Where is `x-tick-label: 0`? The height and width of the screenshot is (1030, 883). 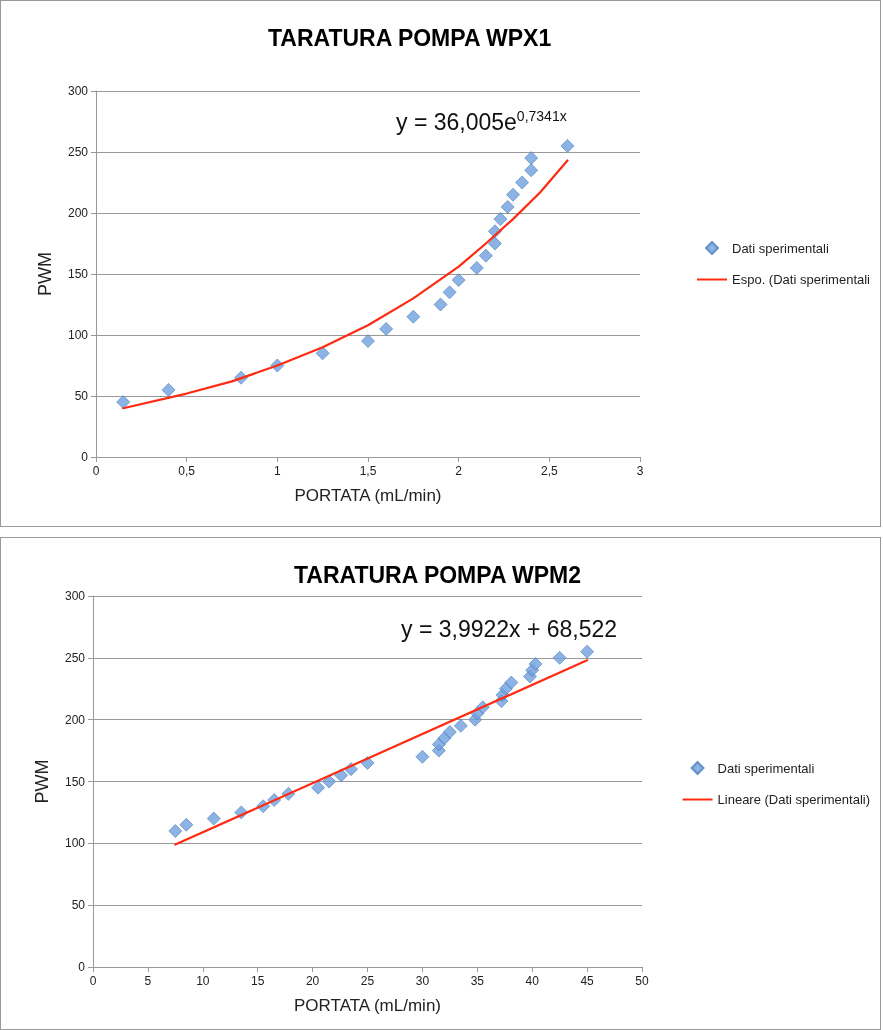
x-tick-label: 0 is located at coordinates (96, 471).